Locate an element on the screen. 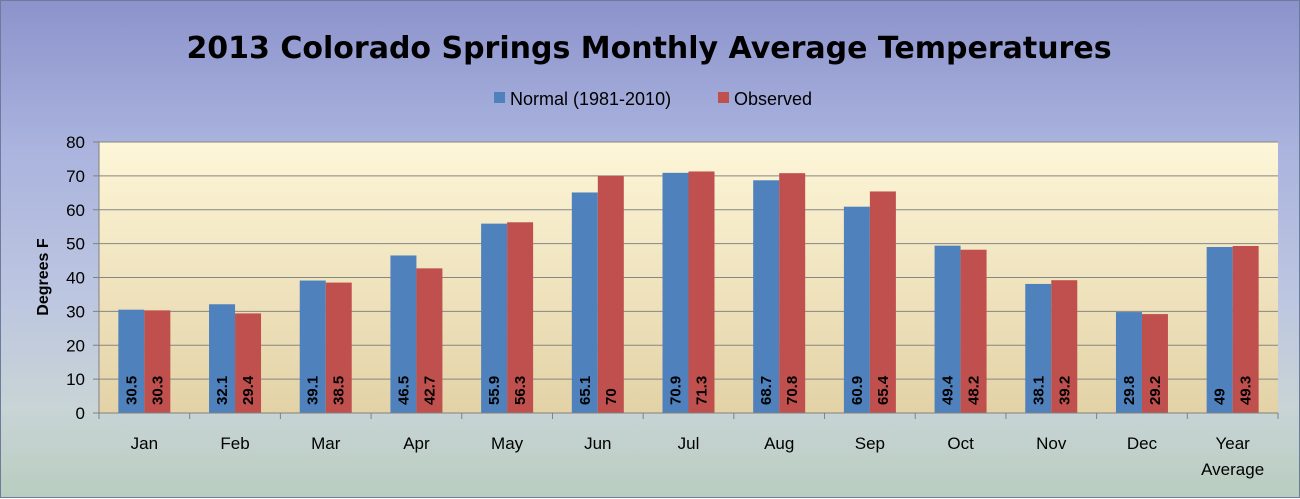  data-label: 30.3 is located at coordinates (157, 390).